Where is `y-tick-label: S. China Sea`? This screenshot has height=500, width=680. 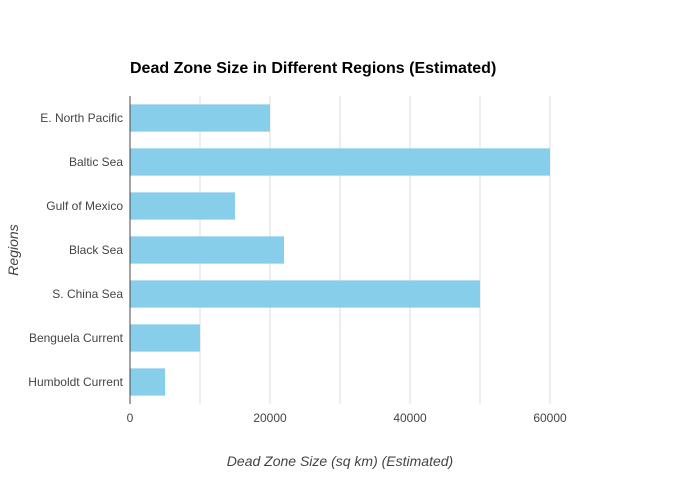
y-tick-label: S. China Sea is located at coordinates (87, 294).